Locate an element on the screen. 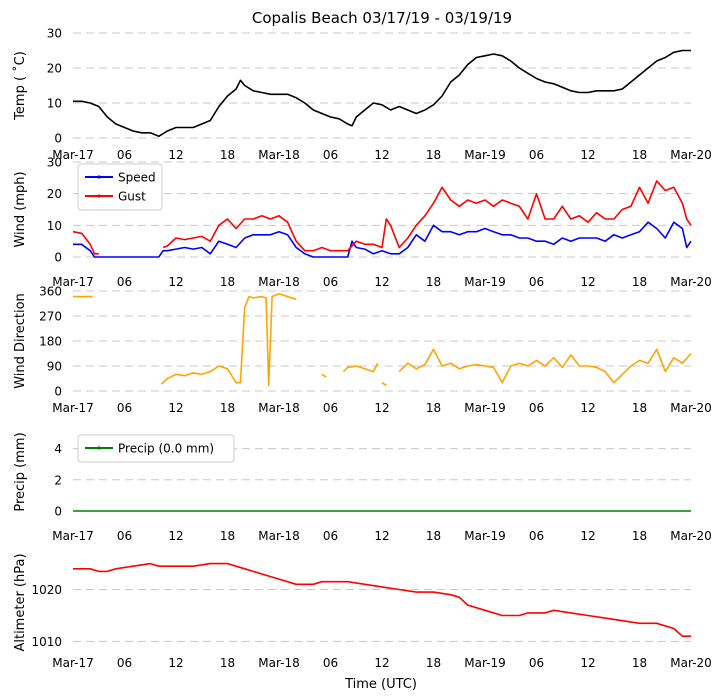  precip-y-axis-label: Precip (mm) is located at coordinates (20, 471).